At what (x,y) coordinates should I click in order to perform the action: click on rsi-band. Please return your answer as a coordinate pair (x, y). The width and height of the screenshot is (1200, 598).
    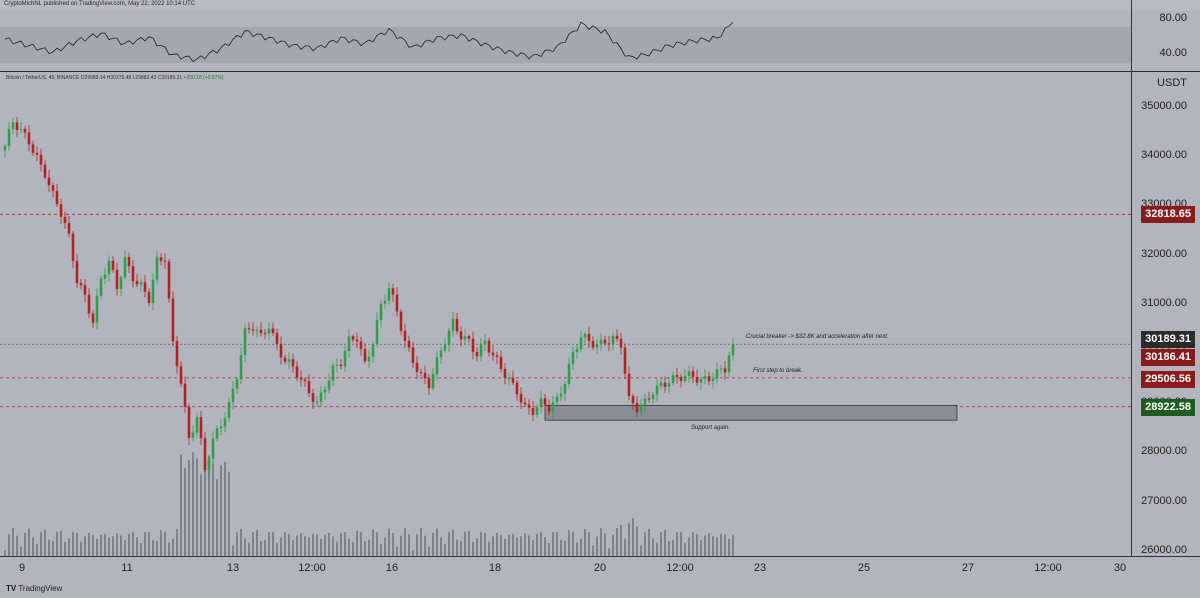
    Looking at the image, I should click on (565, 45).